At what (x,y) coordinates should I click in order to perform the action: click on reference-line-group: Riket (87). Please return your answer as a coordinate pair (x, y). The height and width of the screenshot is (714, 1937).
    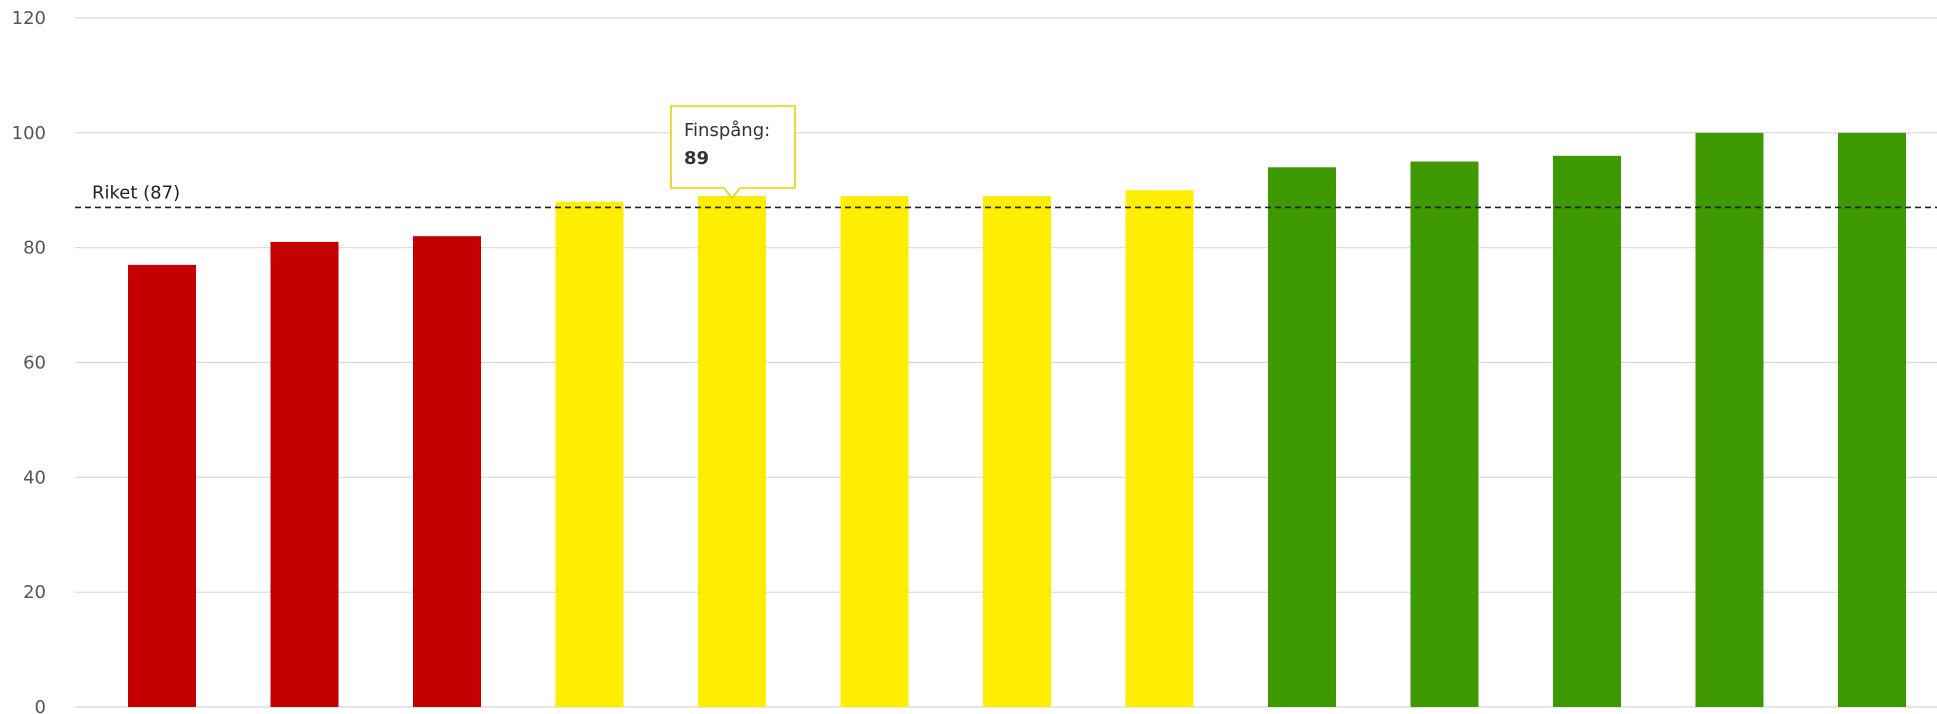
    Looking at the image, I should click on (1006, 195).